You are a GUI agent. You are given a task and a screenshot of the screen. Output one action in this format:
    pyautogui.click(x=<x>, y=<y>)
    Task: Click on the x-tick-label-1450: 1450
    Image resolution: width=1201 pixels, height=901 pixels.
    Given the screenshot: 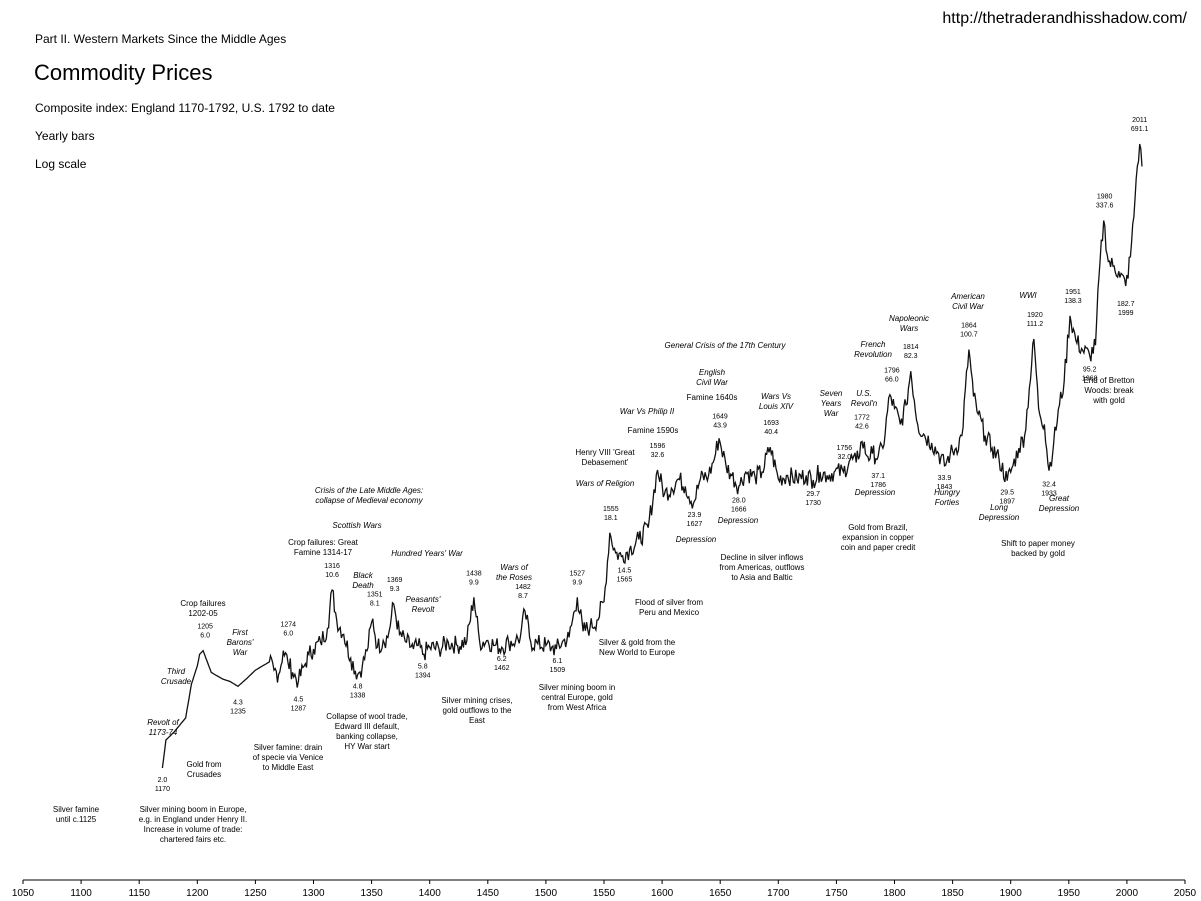 What is the action you would take?
    pyautogui.click(x=488, y=893)
    